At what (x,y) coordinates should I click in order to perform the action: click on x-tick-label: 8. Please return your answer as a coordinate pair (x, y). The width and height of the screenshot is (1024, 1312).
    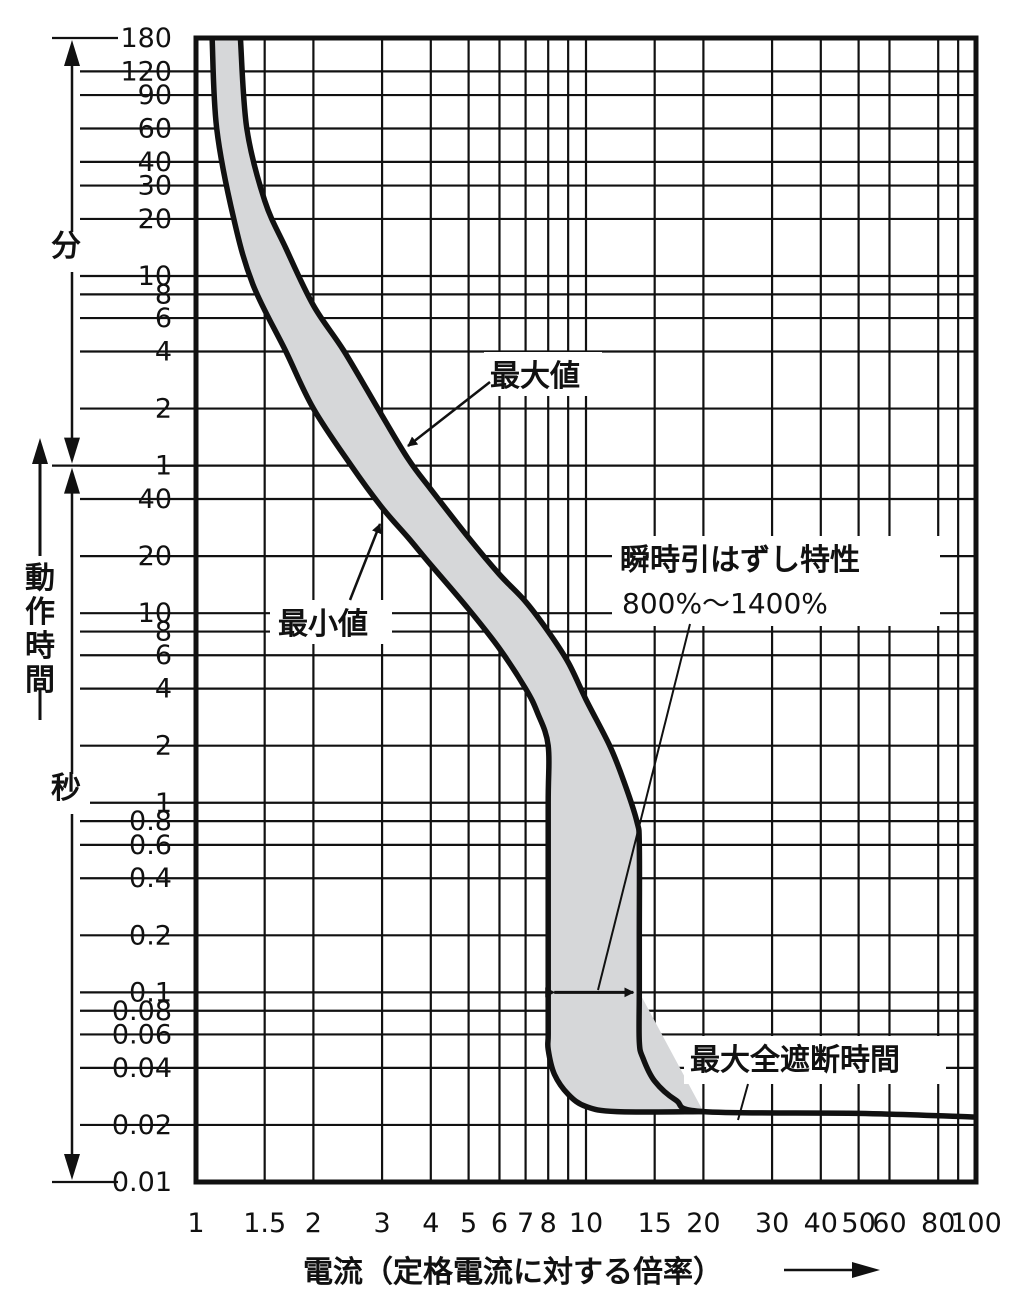
    Looking at the image, I should click on (548, 1223).